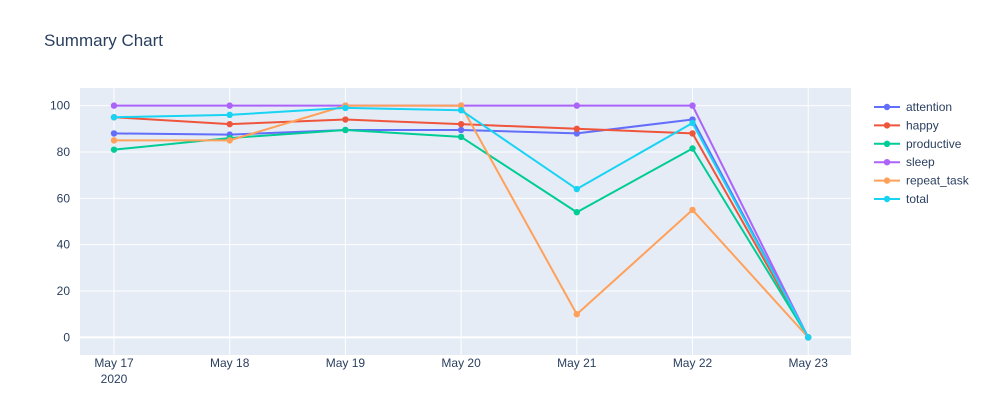 The width and height of the screenshot is (1000, 403). What do you see at coordinates (103, 40) in the screenshot?
I see `chart-title: Summary Chart` at bounding box center [103, 40].